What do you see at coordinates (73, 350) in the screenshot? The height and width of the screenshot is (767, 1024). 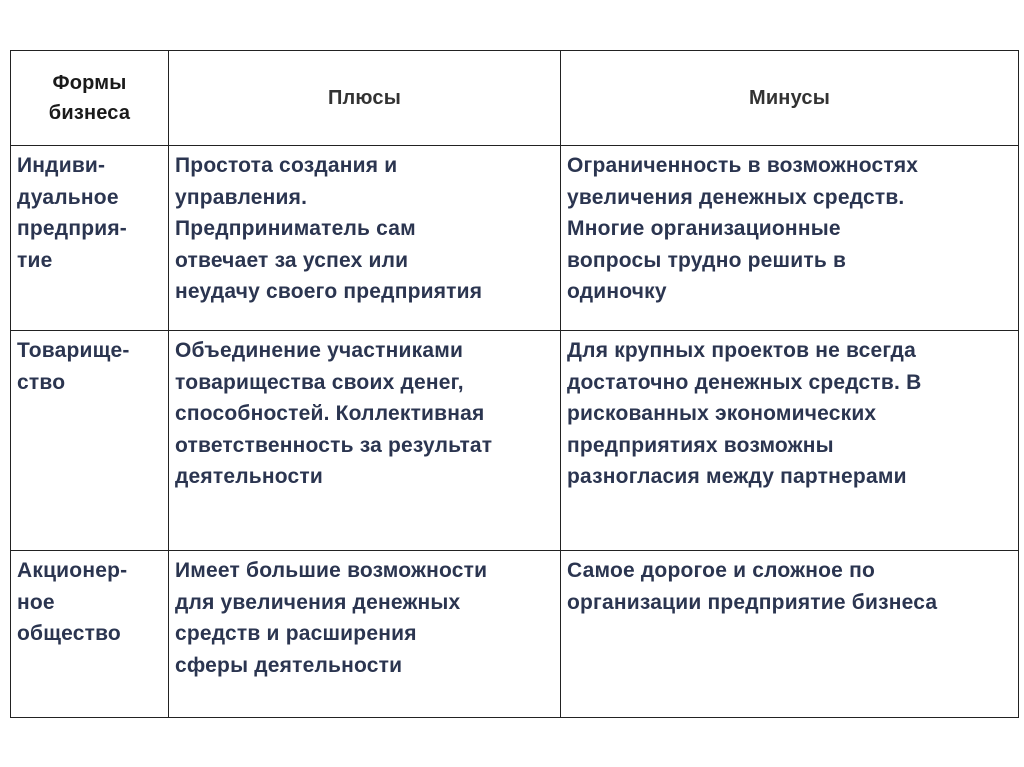 I see `cell-text: Товарище-` at bounding box center [73, 350].